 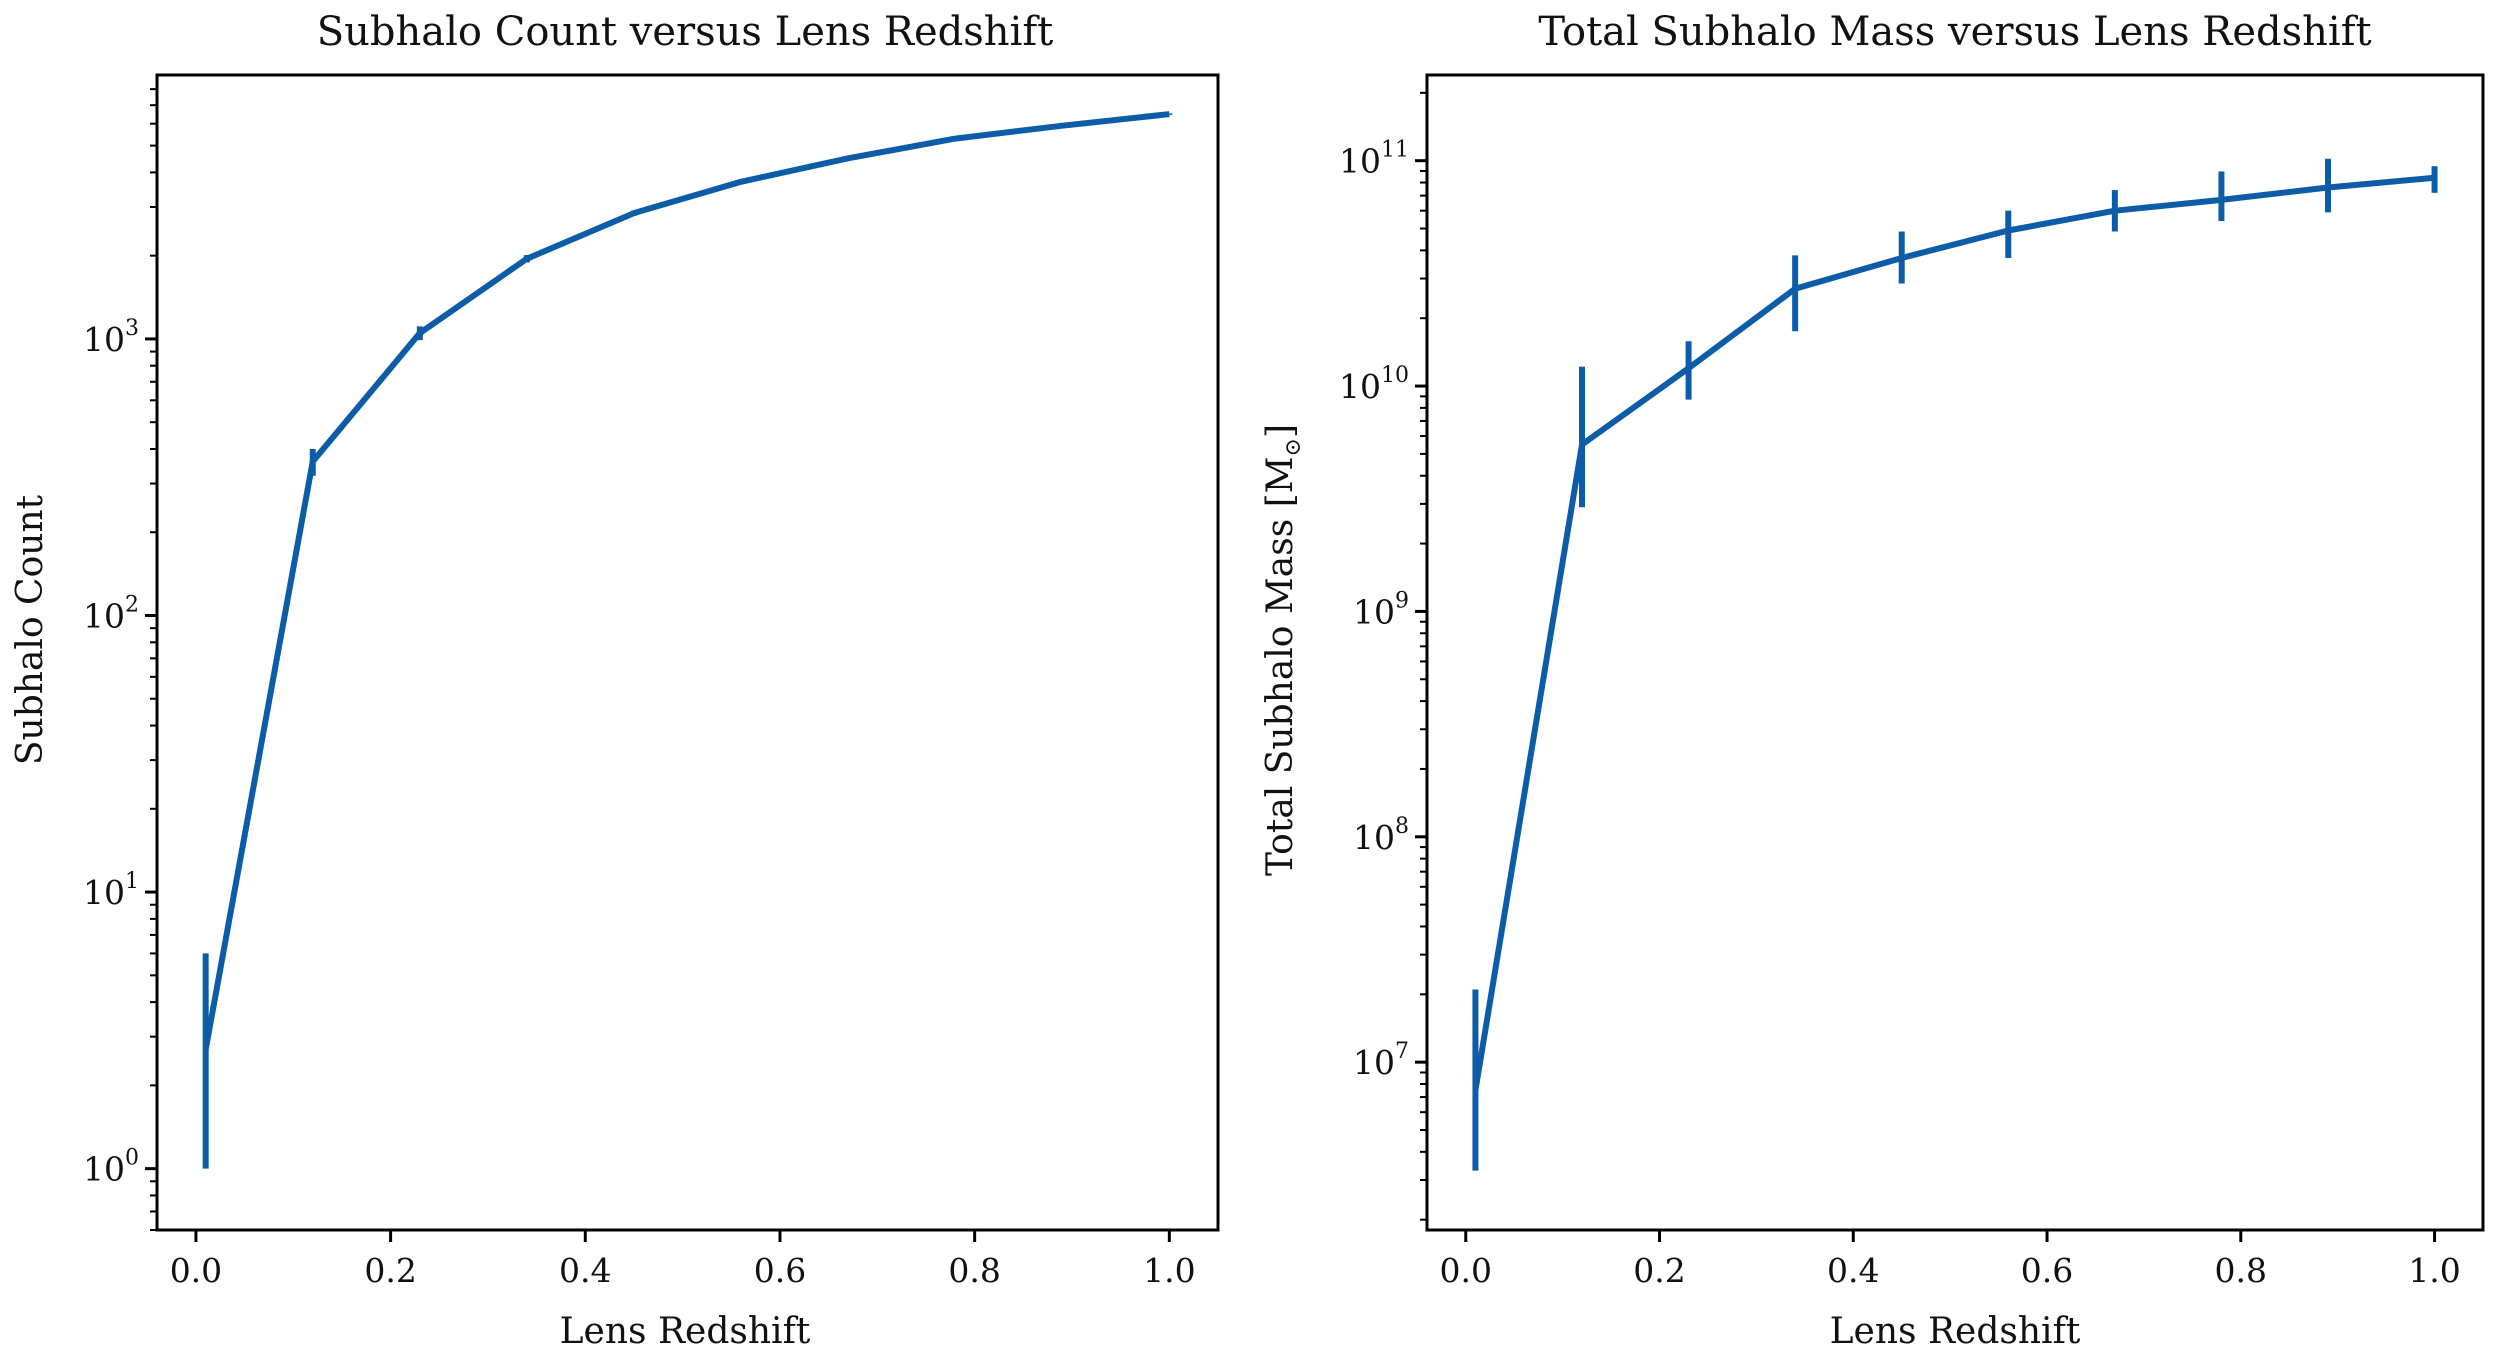 What do you see at coordinates (1395, 375) in the screenshot?
I see `y-tick-exponent: 10` at bounding box center [1395, 375].